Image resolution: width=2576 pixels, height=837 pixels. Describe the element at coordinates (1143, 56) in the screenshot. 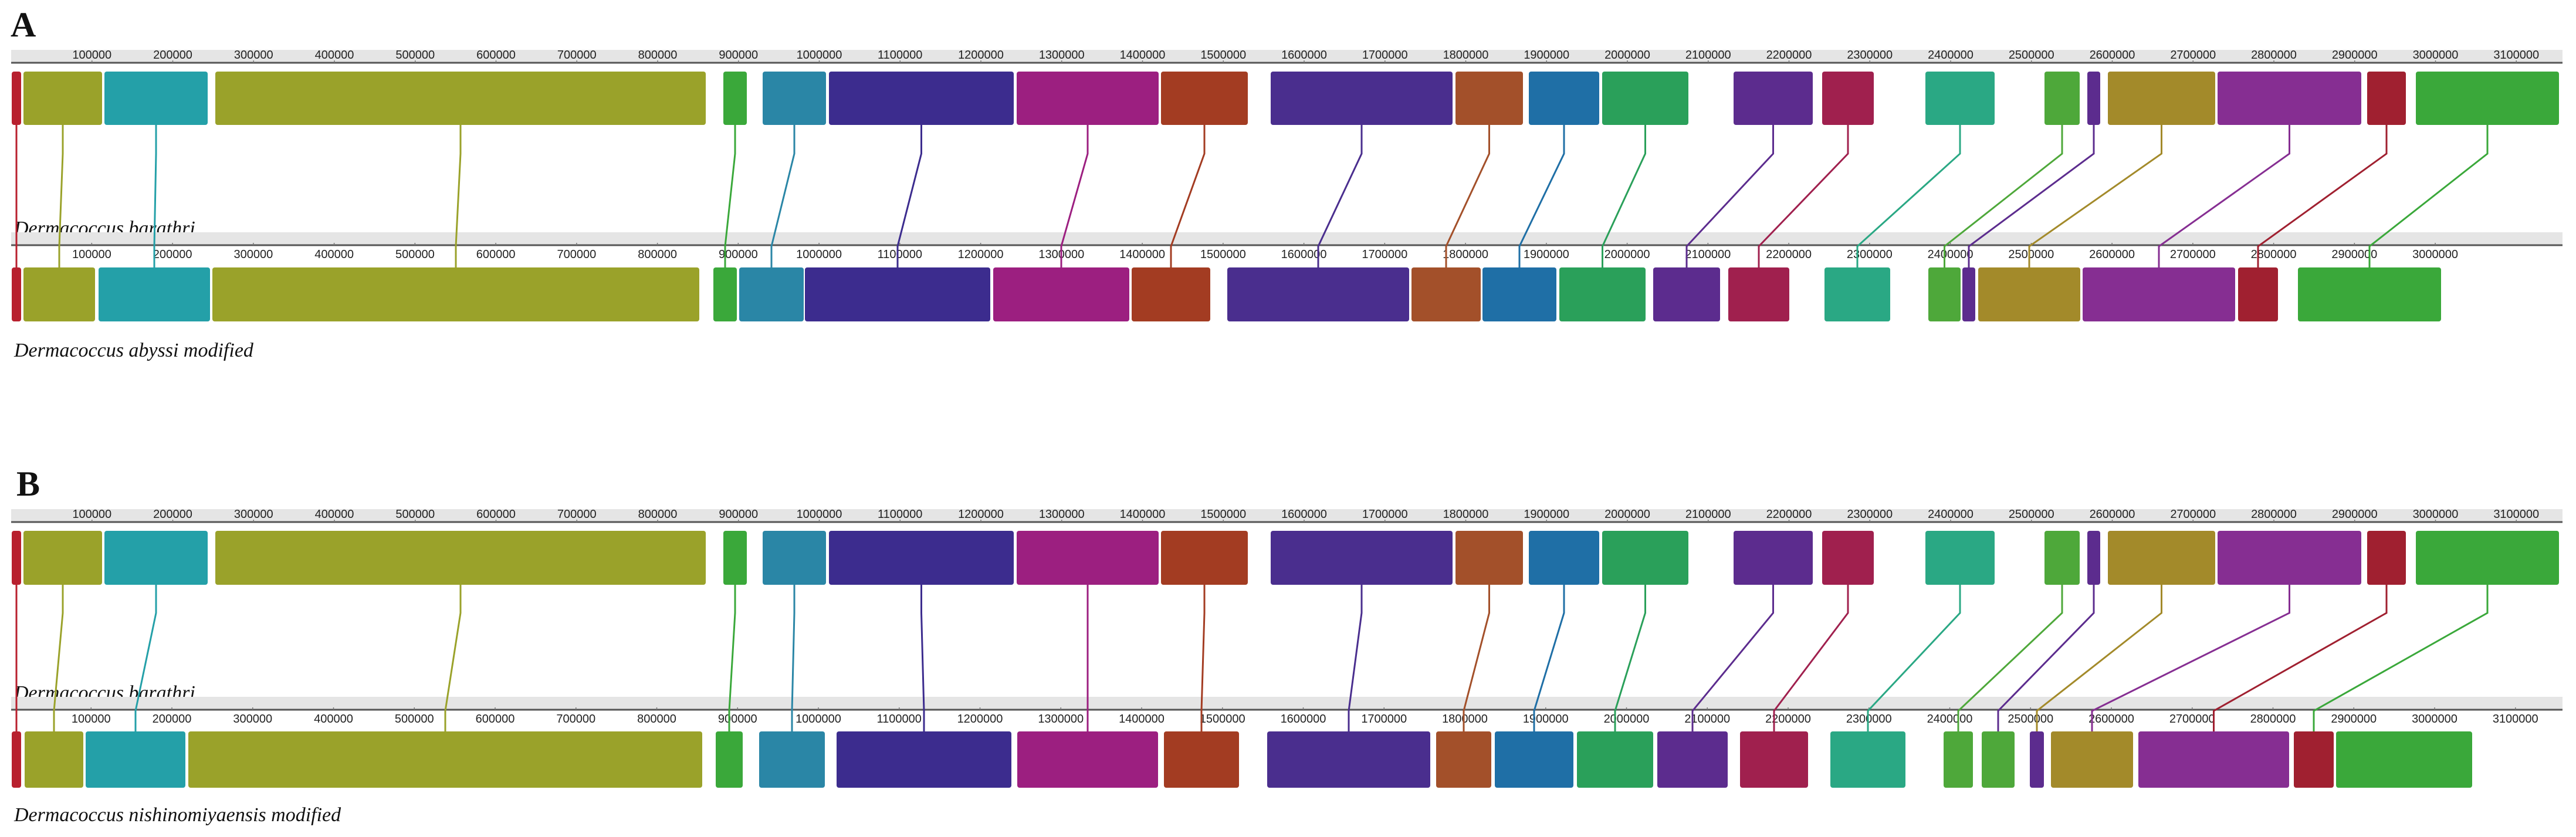

I see `tick-label: 1400000` at that location.